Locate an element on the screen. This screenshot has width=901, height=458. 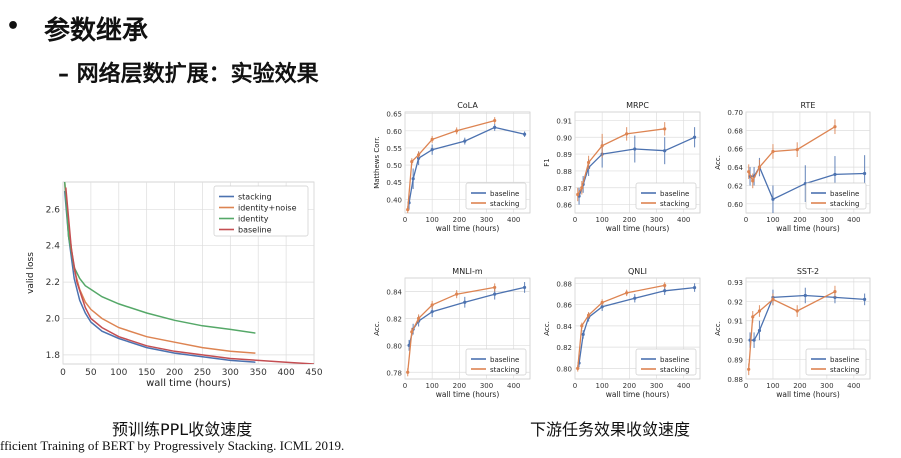
y-tick-label: 1.8 is located at coordinates (53, 356).